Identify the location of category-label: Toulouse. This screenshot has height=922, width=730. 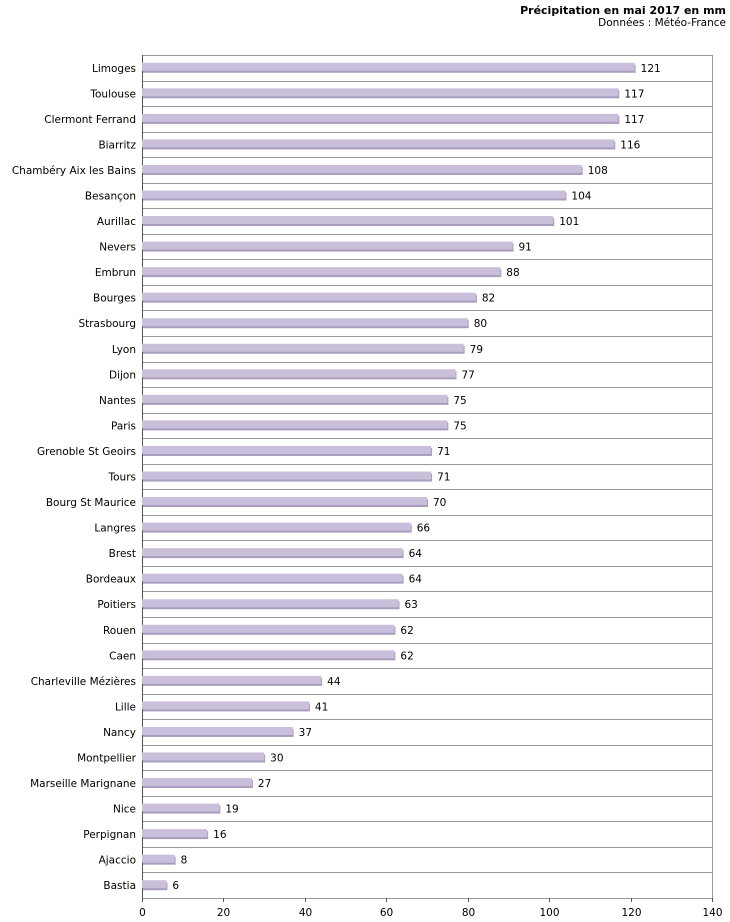
(112, 94).